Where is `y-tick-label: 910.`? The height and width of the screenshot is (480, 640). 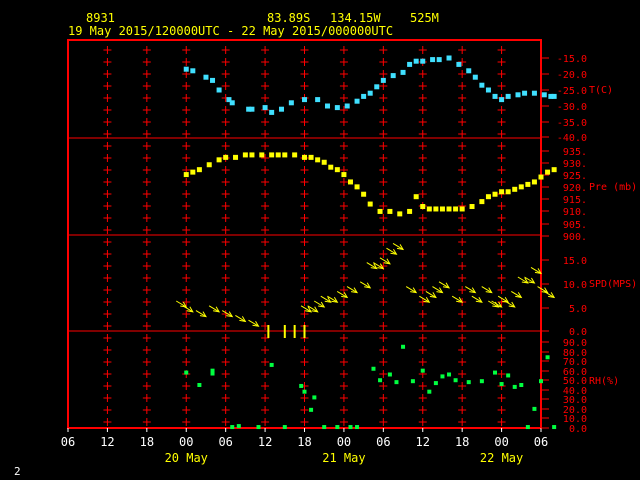 y-tick-label: 910. is located at coordinates (575, 212).